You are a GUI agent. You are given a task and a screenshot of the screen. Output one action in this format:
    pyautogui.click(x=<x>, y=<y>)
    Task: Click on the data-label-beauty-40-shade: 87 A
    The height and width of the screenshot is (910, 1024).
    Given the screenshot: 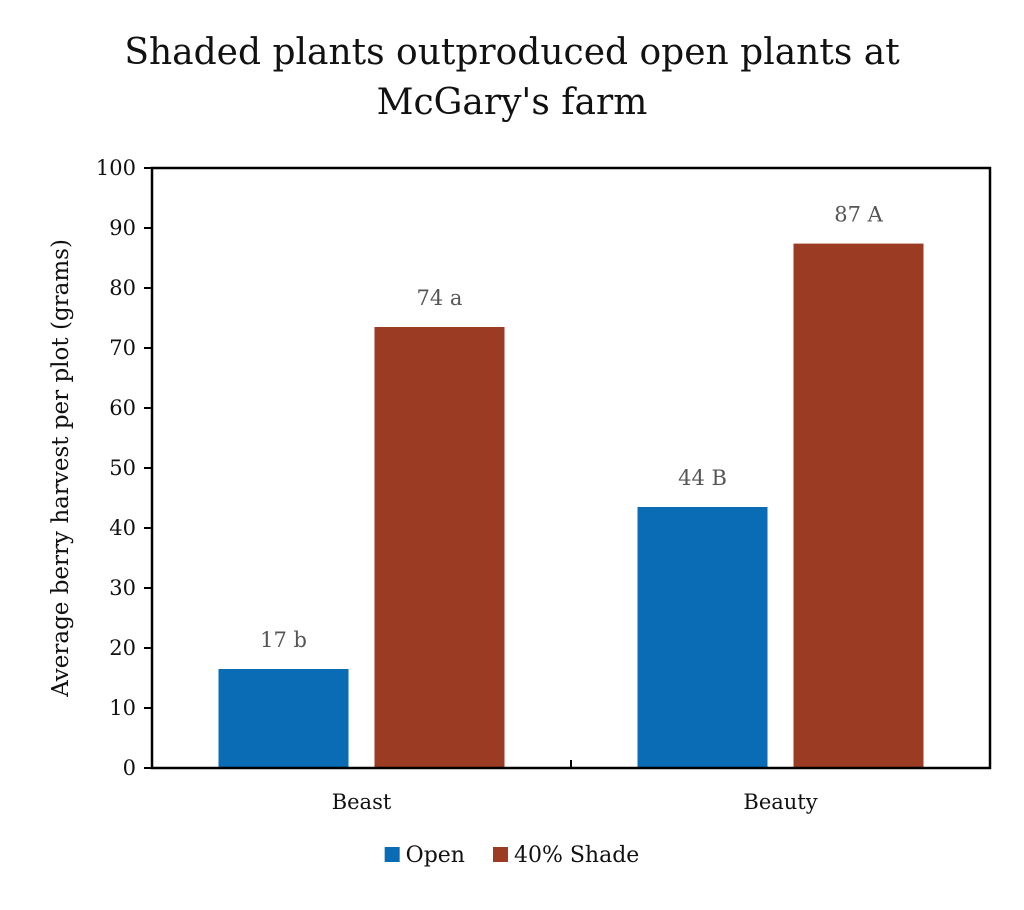 What is the action you would take?
    pyautogui.click(x=858, y=215)
    